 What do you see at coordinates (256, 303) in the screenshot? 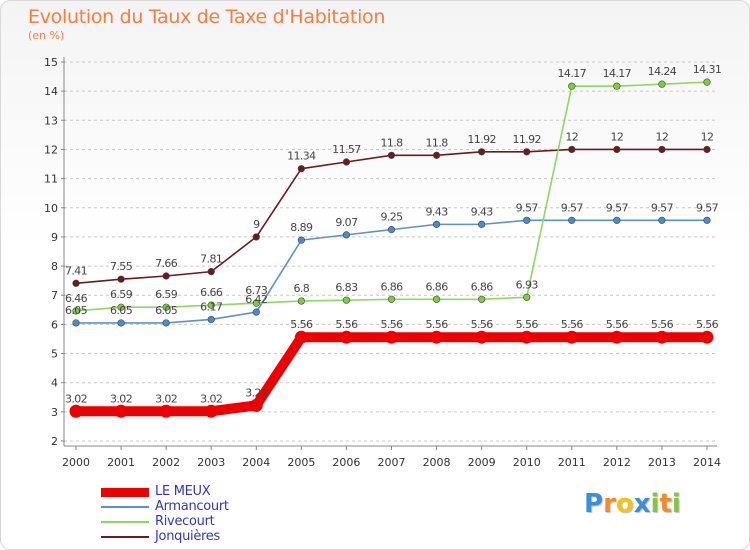
I see `point-rivecourt-2004` at bounding box center [256, 303].